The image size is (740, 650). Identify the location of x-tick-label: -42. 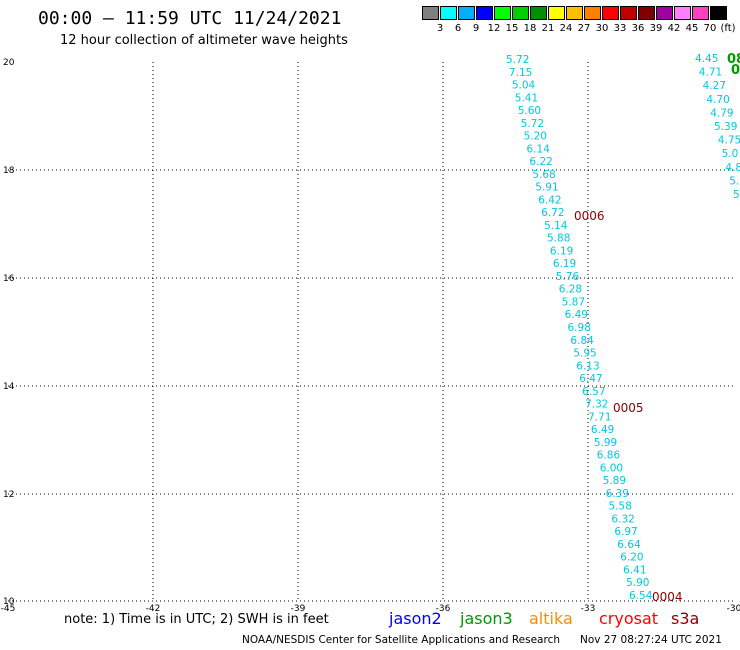
(153, 609).